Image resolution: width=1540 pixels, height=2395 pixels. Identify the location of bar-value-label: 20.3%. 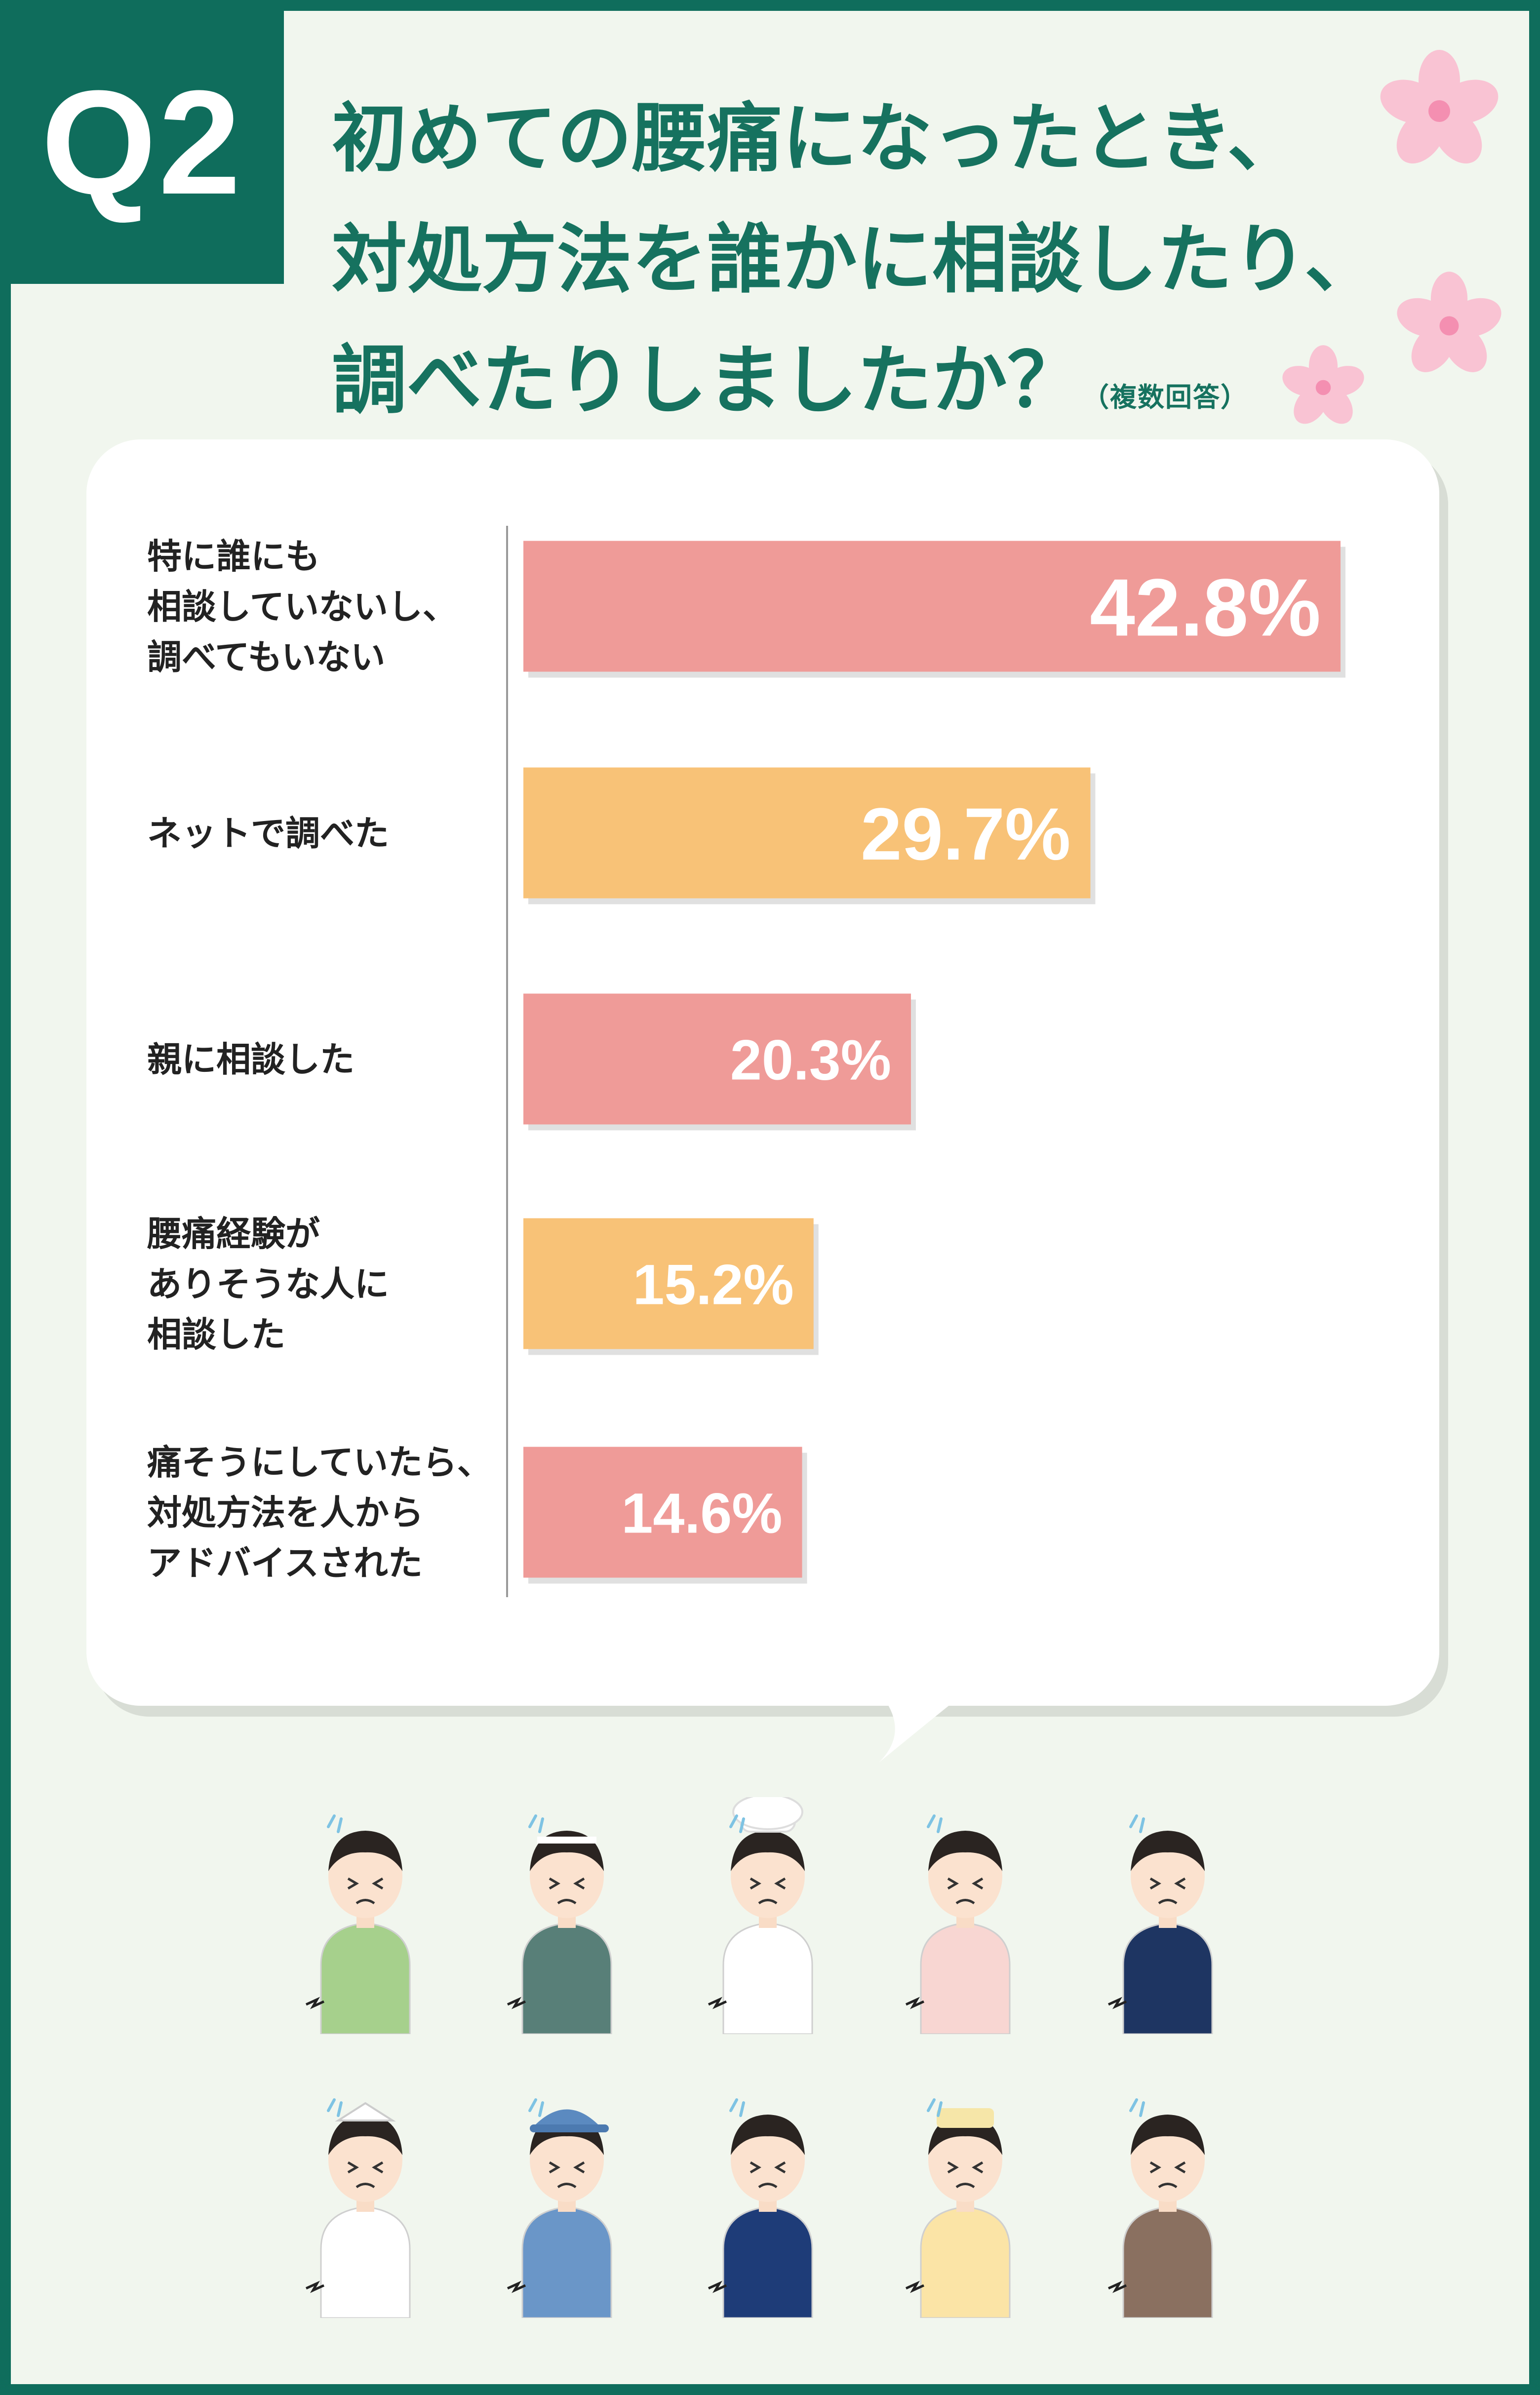
(810, 1060).